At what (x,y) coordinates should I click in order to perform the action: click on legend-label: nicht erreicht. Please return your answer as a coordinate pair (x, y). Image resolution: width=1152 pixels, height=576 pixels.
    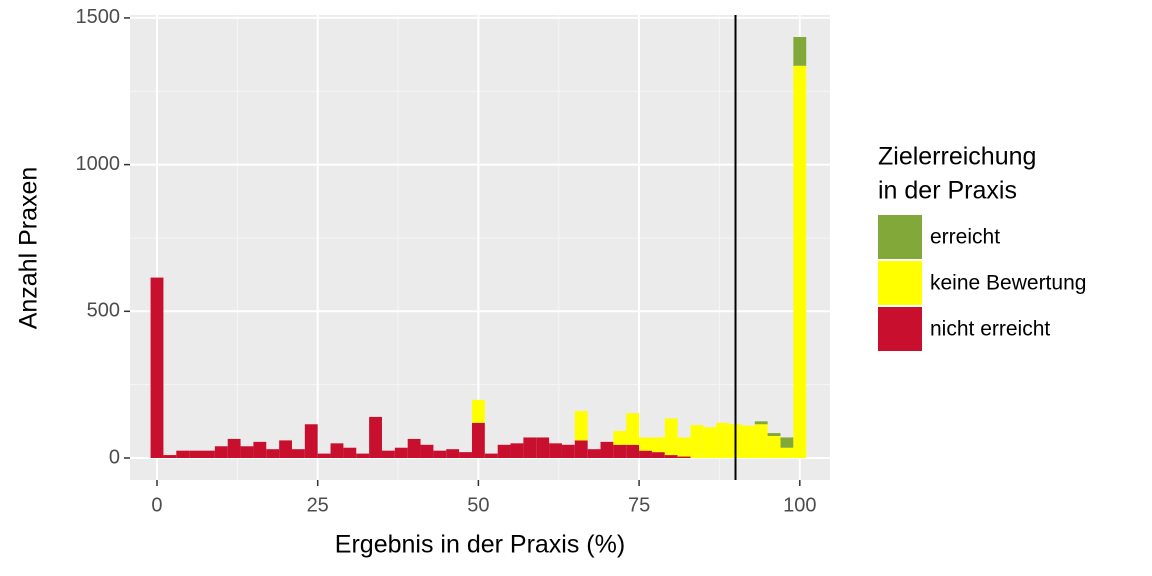
    Looking at the image, I should click on (990, 329).